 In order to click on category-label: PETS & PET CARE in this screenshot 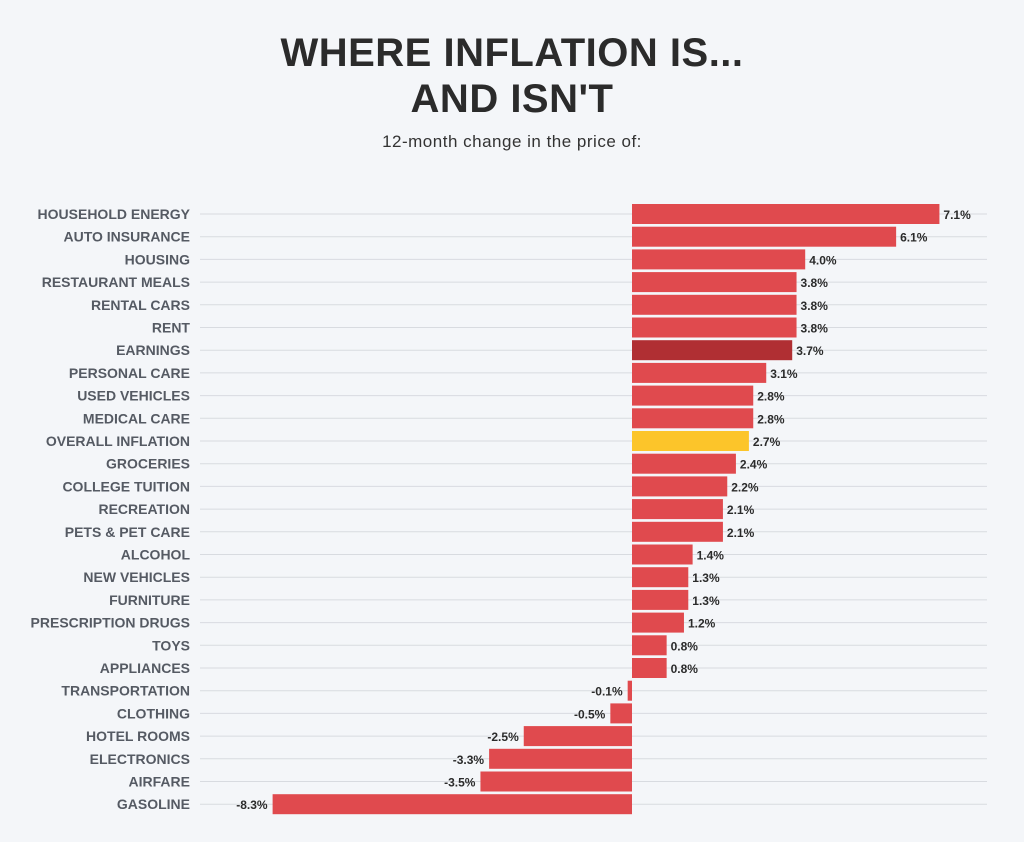, I will do `click(127, 532)`.